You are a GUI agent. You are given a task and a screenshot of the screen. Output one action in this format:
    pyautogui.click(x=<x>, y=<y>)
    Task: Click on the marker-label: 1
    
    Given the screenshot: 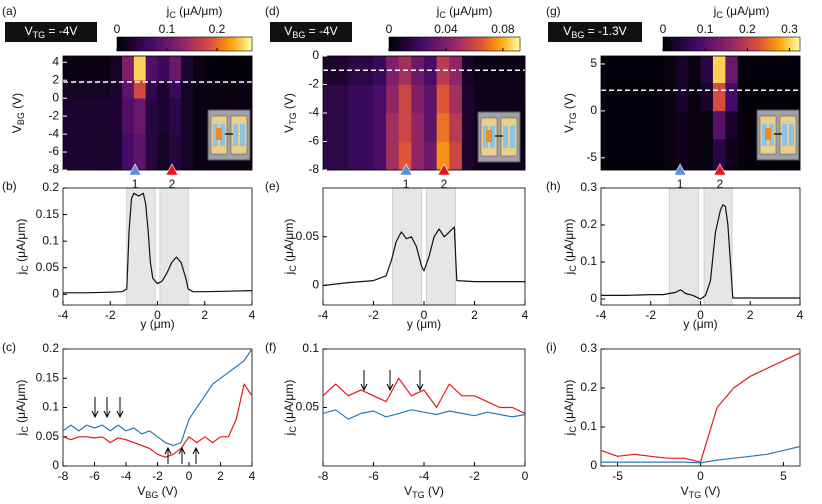 What is the action you would take?
    pyautogui.click(x=680, y=184)
    